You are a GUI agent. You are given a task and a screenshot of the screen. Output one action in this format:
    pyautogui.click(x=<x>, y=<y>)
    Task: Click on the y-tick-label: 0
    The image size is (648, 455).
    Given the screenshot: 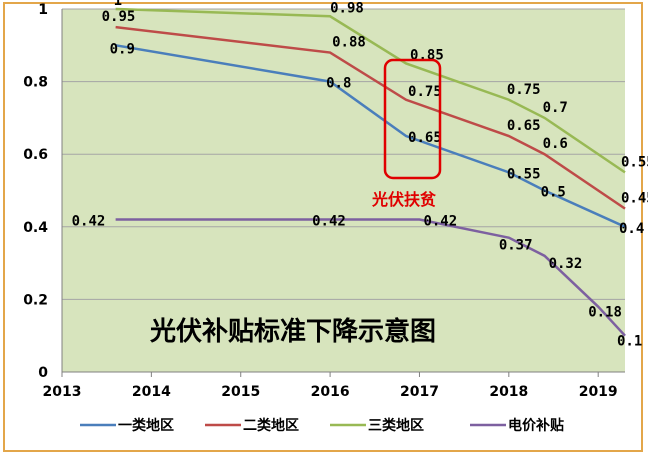 What is the action you would take?
    pyautogui.click(x=43, y=373)
    